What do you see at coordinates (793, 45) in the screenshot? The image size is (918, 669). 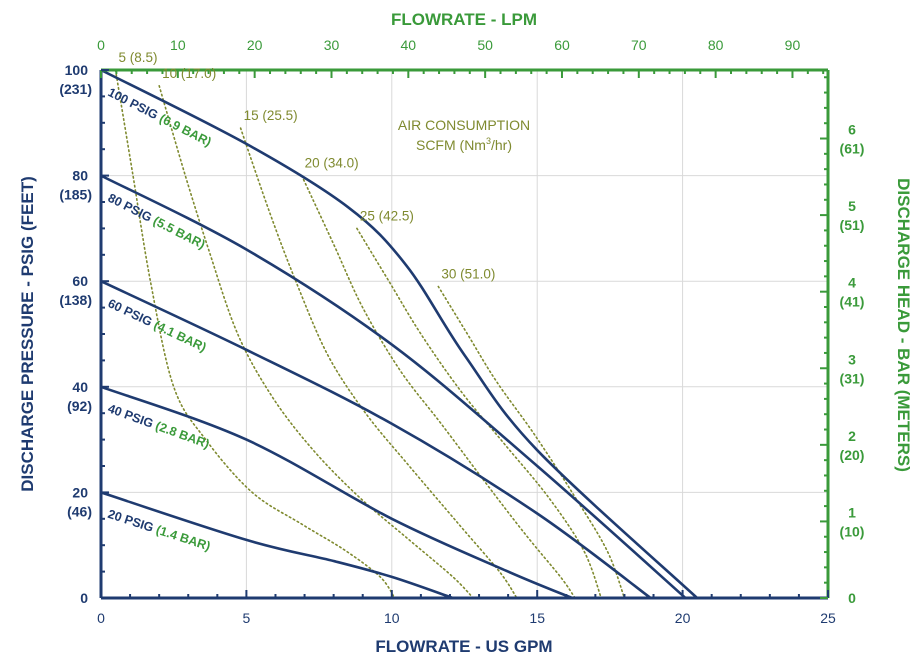 I see `lpm-tick-label: 90` at bounding box center [793, 45].